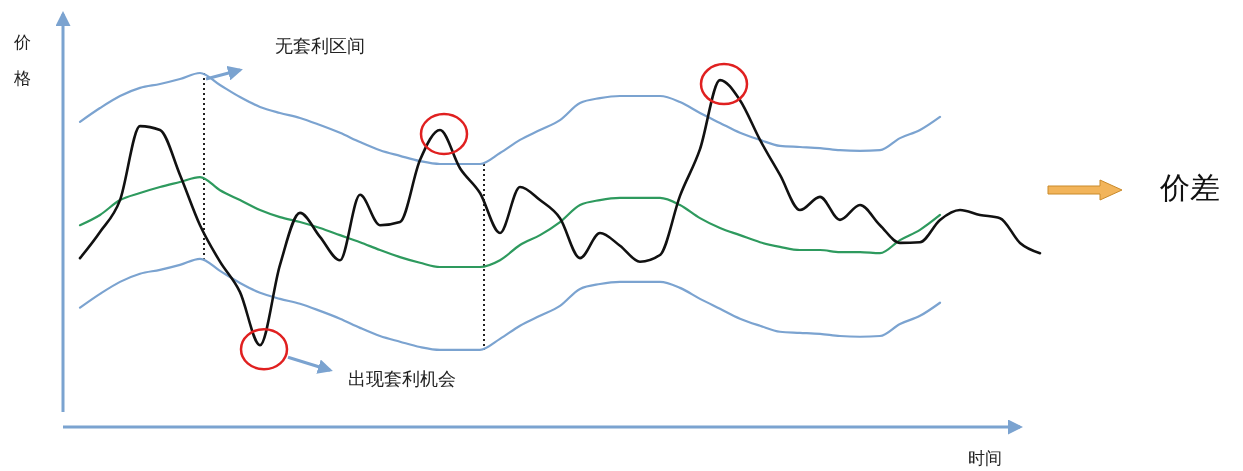 This screenshot has width=1243, height=471. What do you see at coordinates (21, 60) in the screenshot?
I see `y-axis-title: 价格` at bounding box center [21, 60].